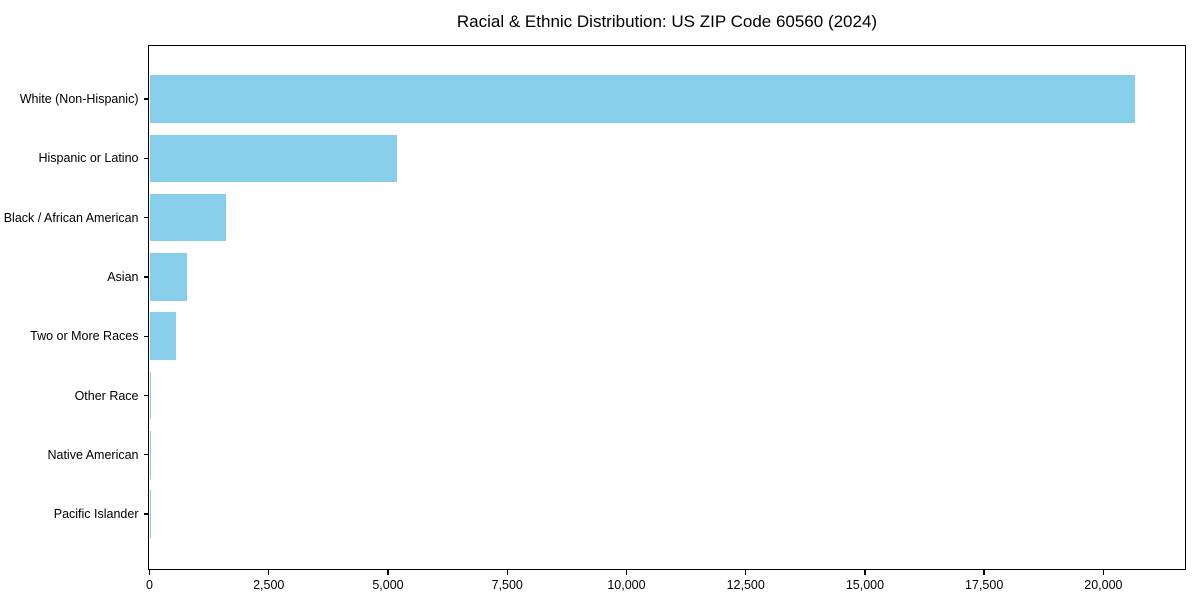  I want to click on y-tick-label-4: Two or More Races, so click(84, 336).